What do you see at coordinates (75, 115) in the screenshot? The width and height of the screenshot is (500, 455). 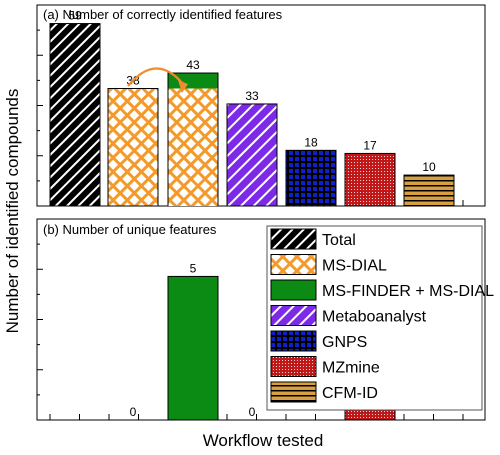 I see `panel-a-bar-total` at bounding box center [75, 115].